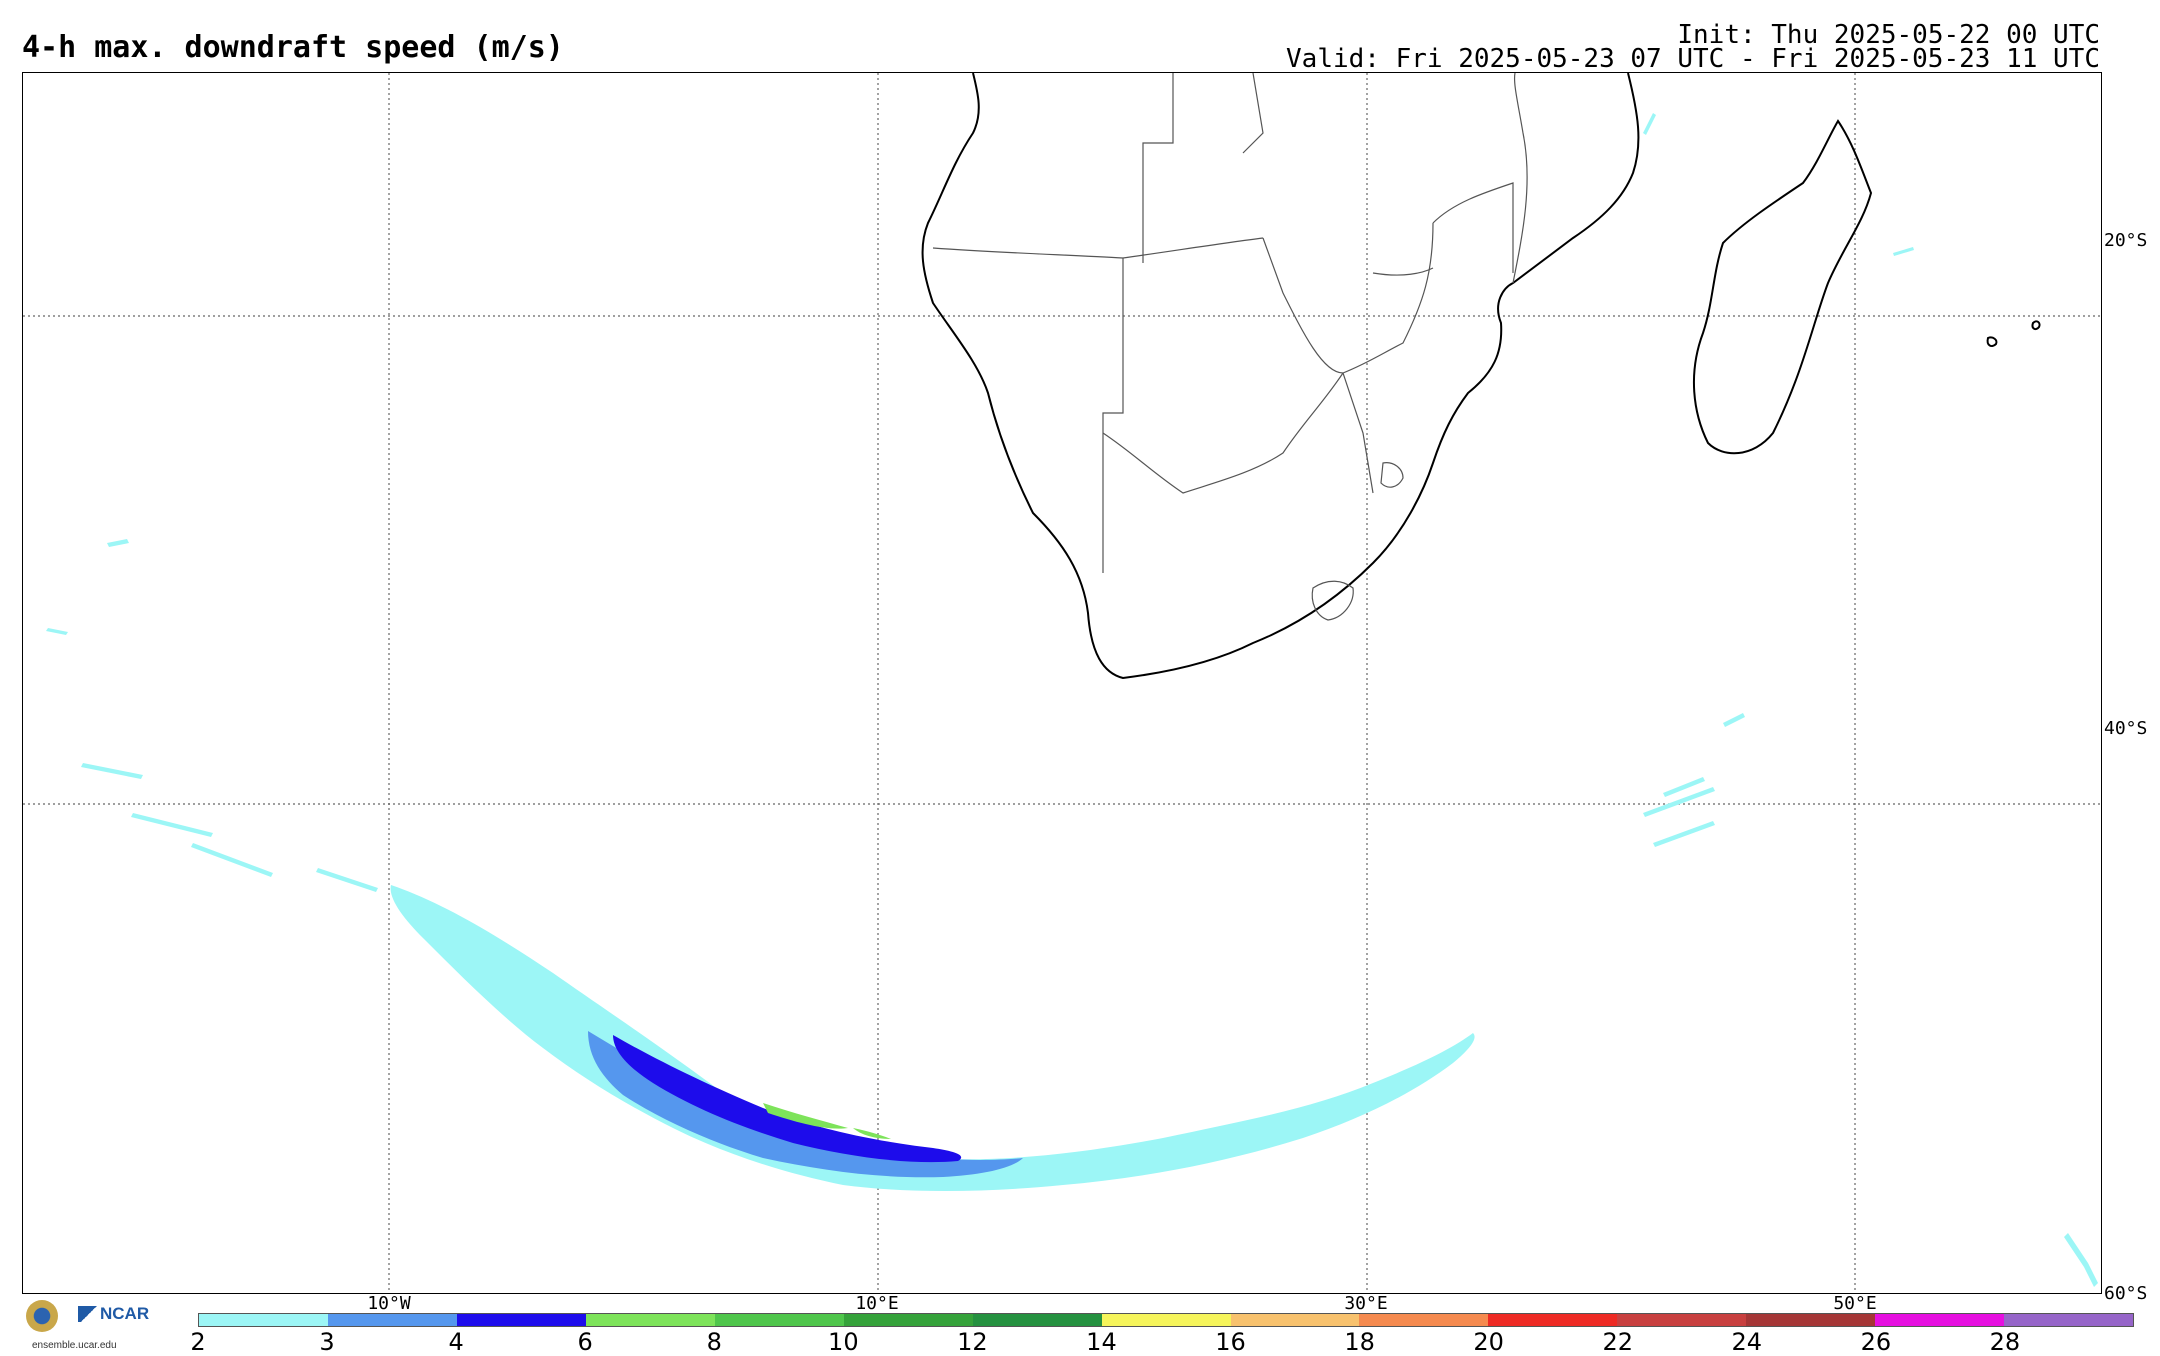 The width and height of the screenshot is (2160, 1356). I want to click on lon-label-10e: 10°E, so click(877, 1303).